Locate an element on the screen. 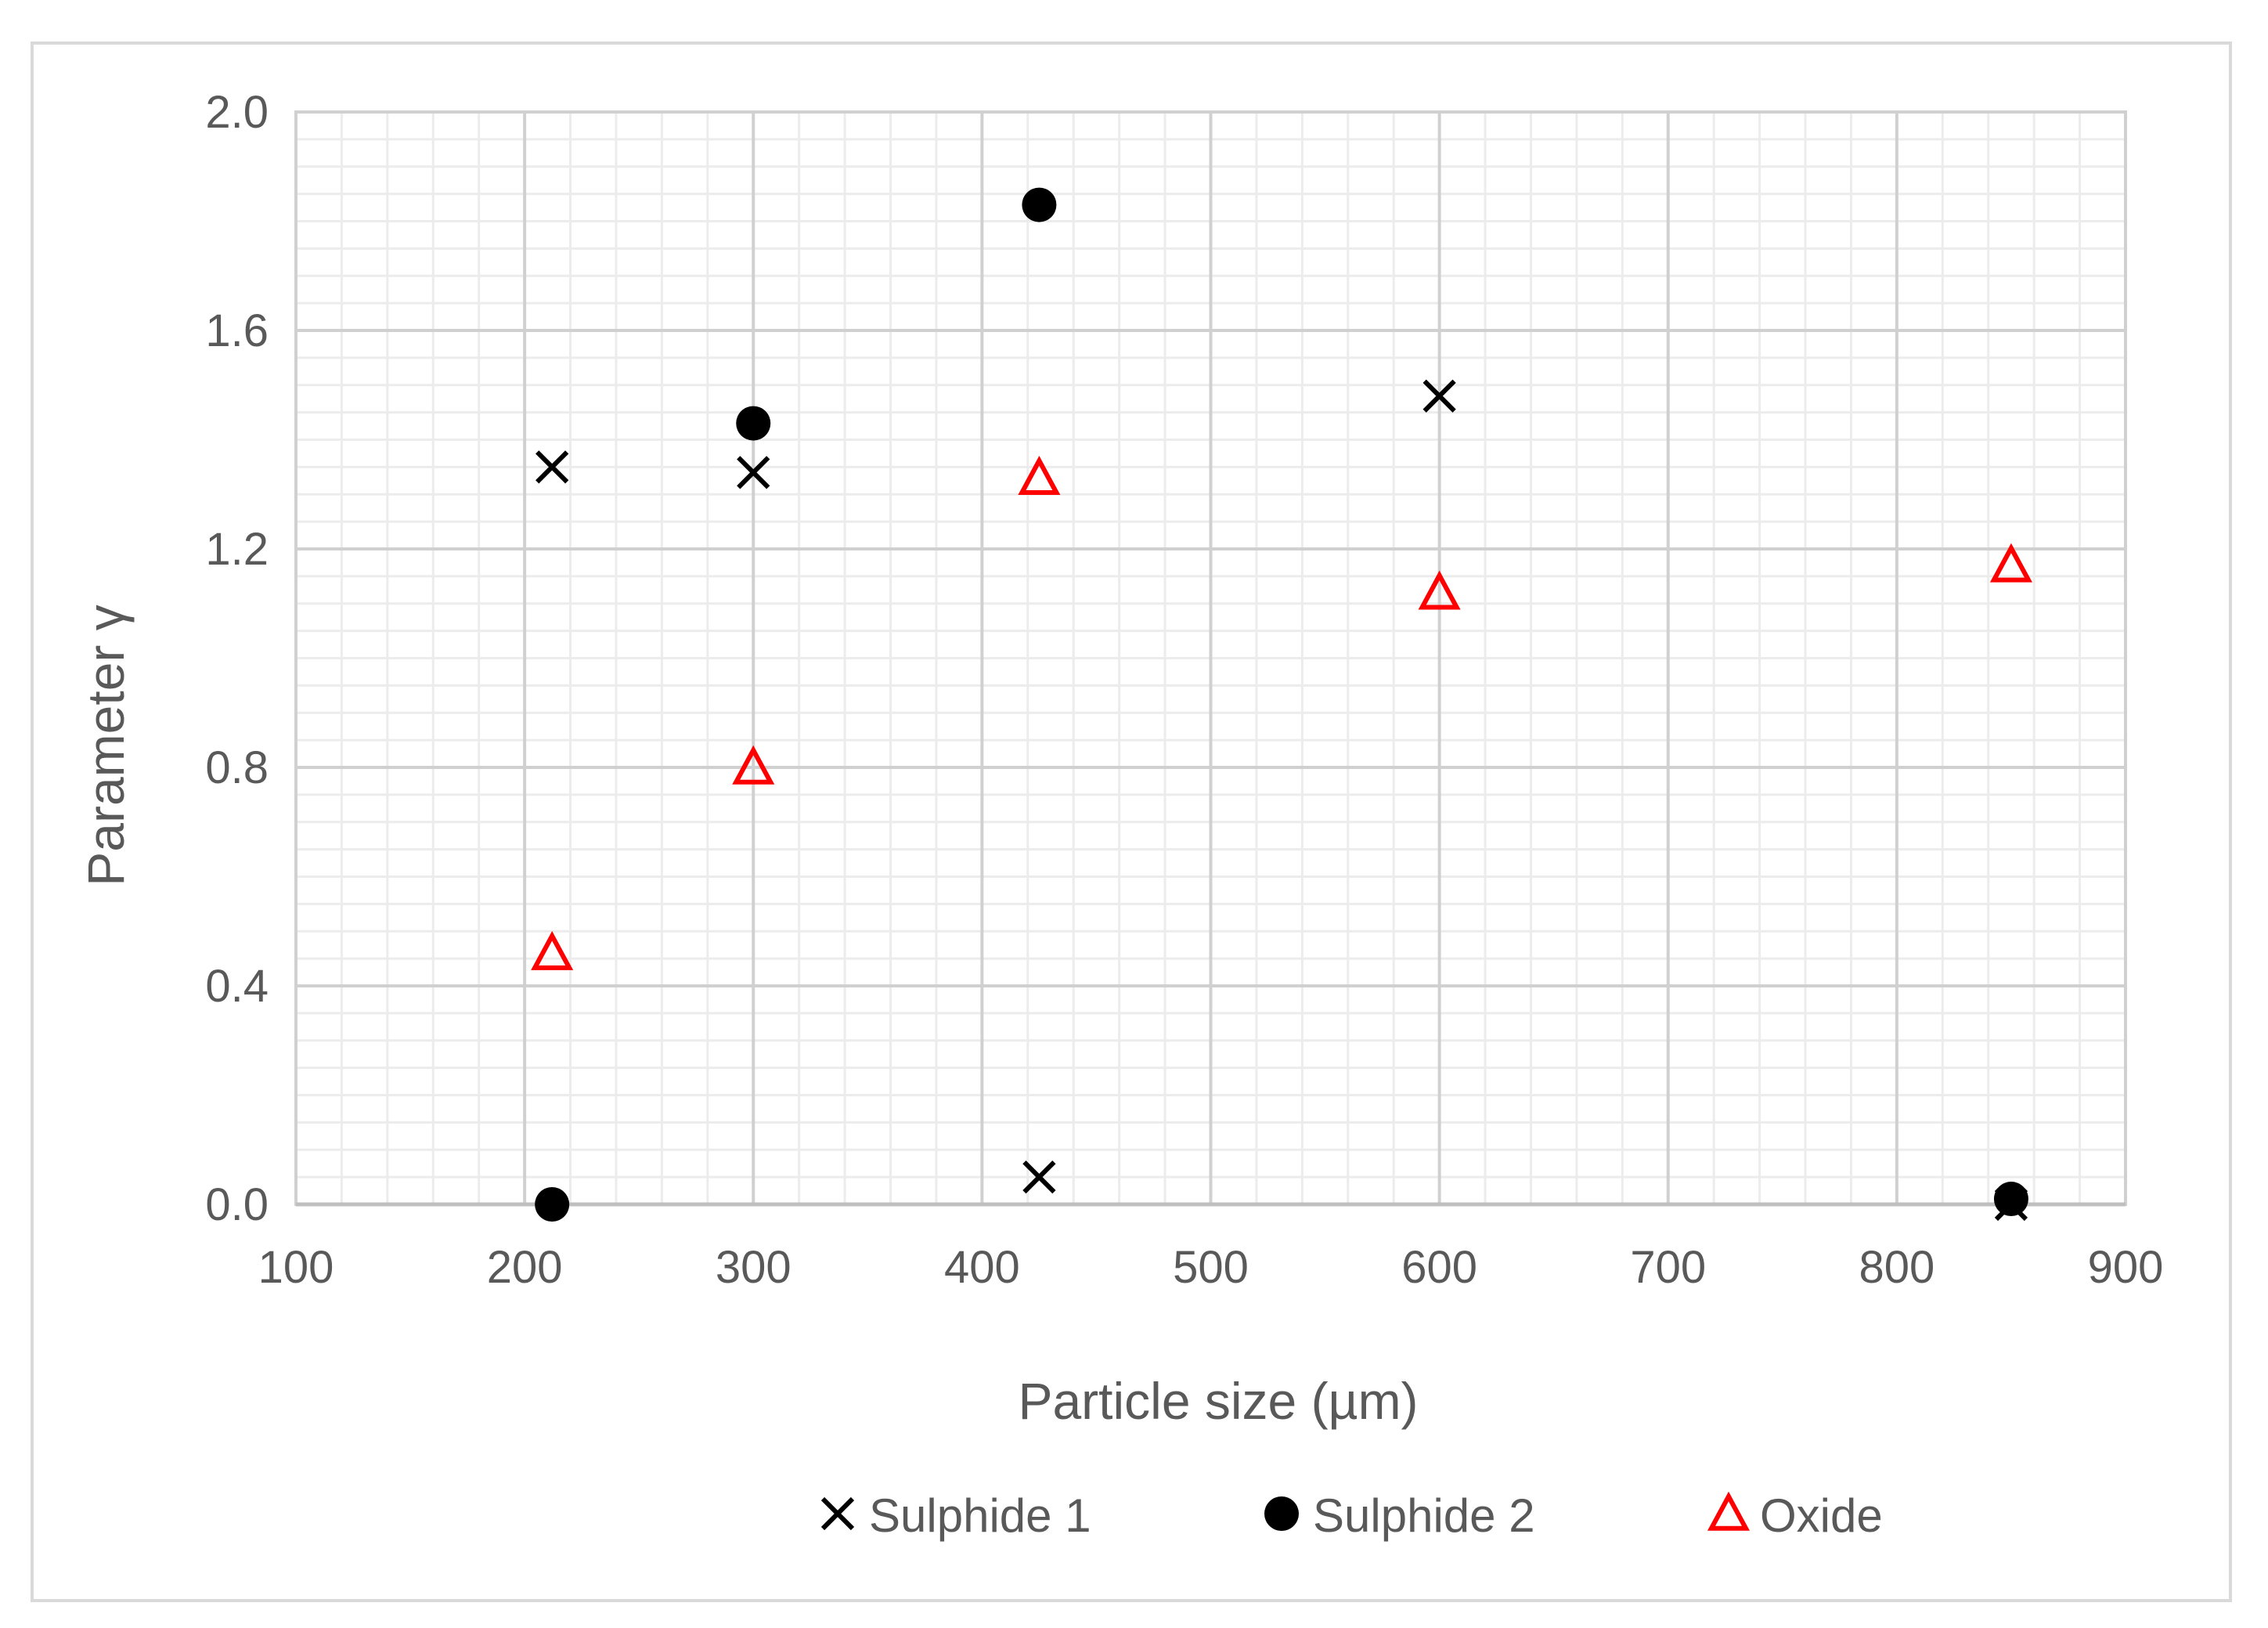  x-tick-label: 400 is located at coordinates (982, 1267).